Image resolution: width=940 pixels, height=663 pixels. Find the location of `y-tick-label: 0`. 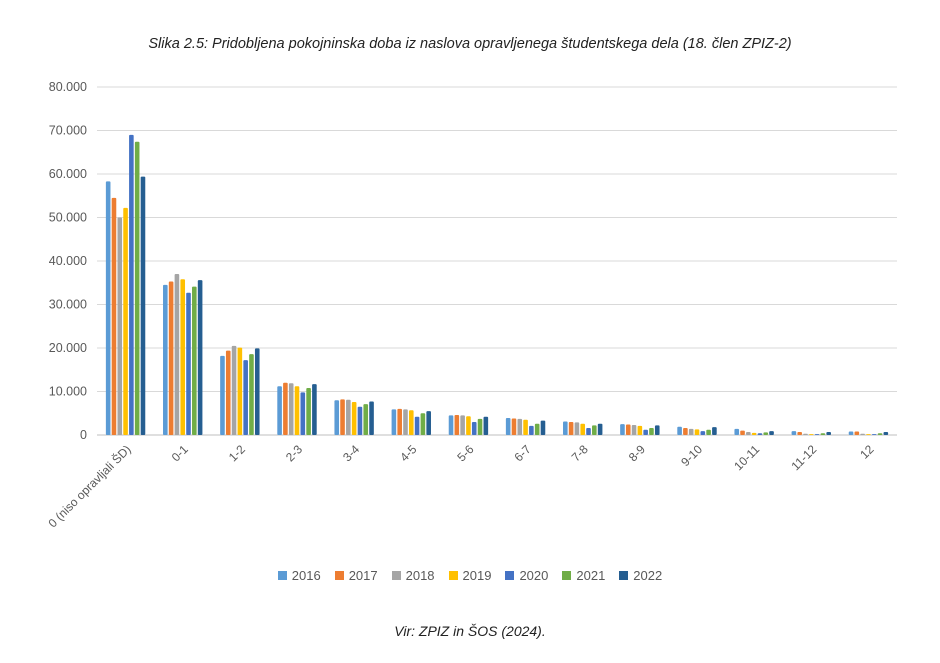

y-tick-label: 0 is located at coordinates (83, 435).